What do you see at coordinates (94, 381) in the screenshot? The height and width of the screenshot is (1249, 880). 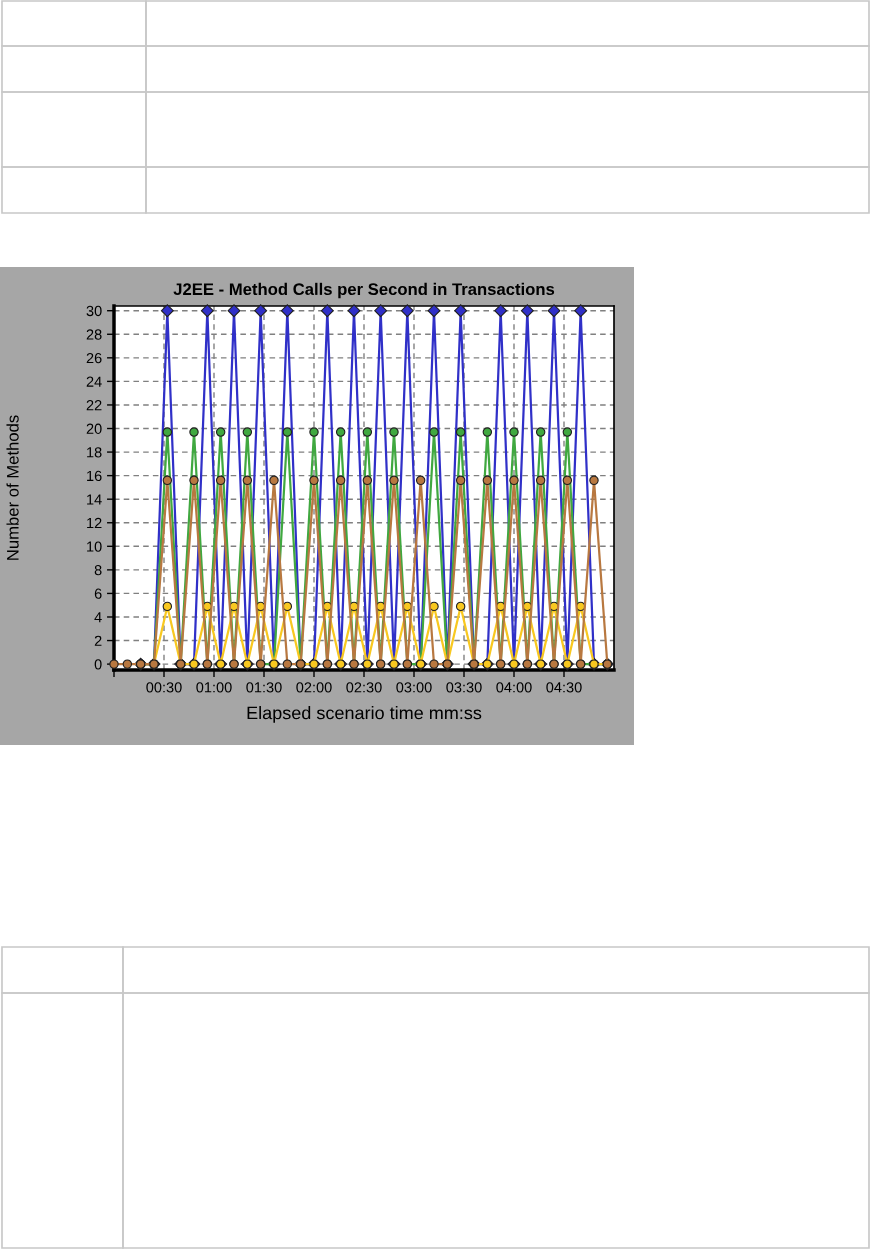 I see `y-tick-label: 24` at bounding box center [94, 381].